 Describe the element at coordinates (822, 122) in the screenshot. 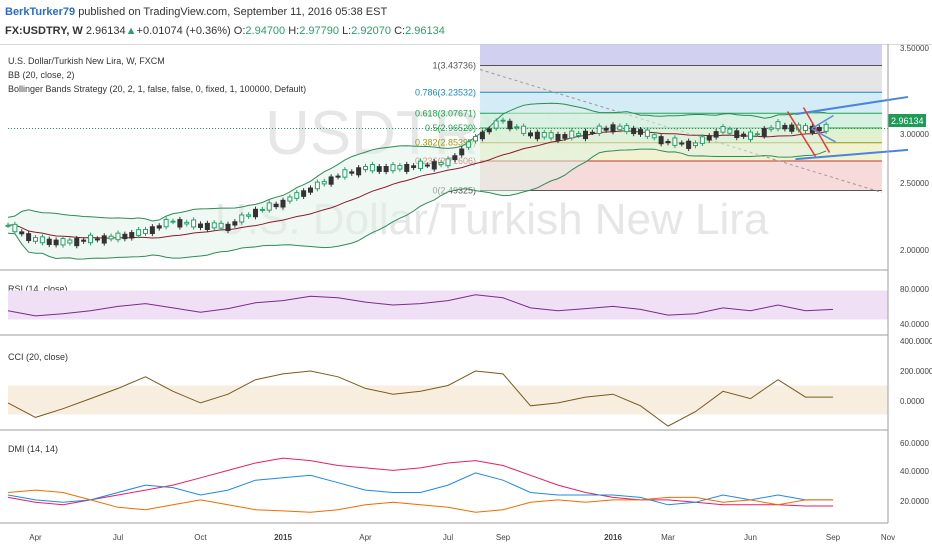

I see `projection-up-arrow` at that location.